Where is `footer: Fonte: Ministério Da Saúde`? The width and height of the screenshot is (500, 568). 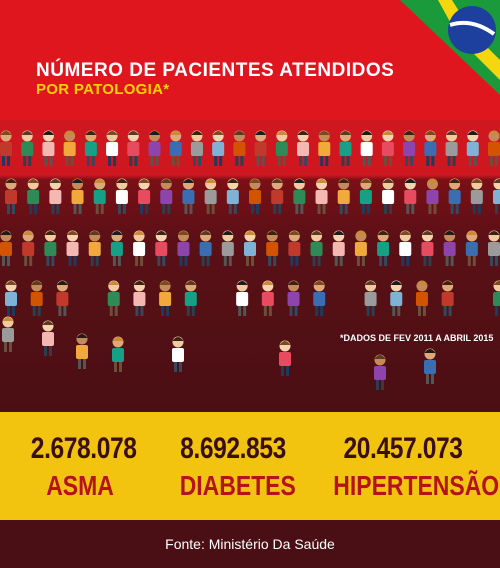
footer: Fonte: Ministério Da Saúde is located at coordinates (250, 544).